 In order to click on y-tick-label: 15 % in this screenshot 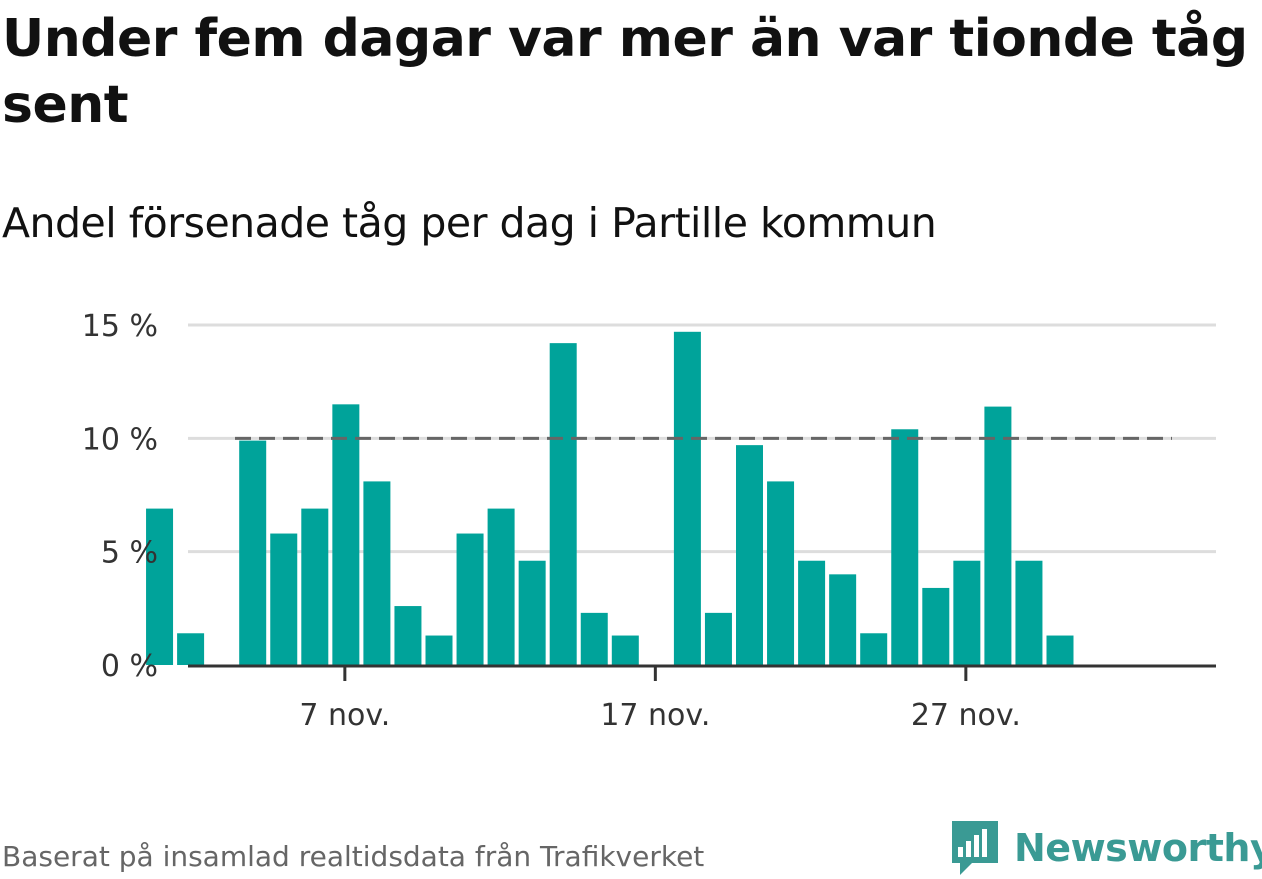, I will do `click(120, 326)`.